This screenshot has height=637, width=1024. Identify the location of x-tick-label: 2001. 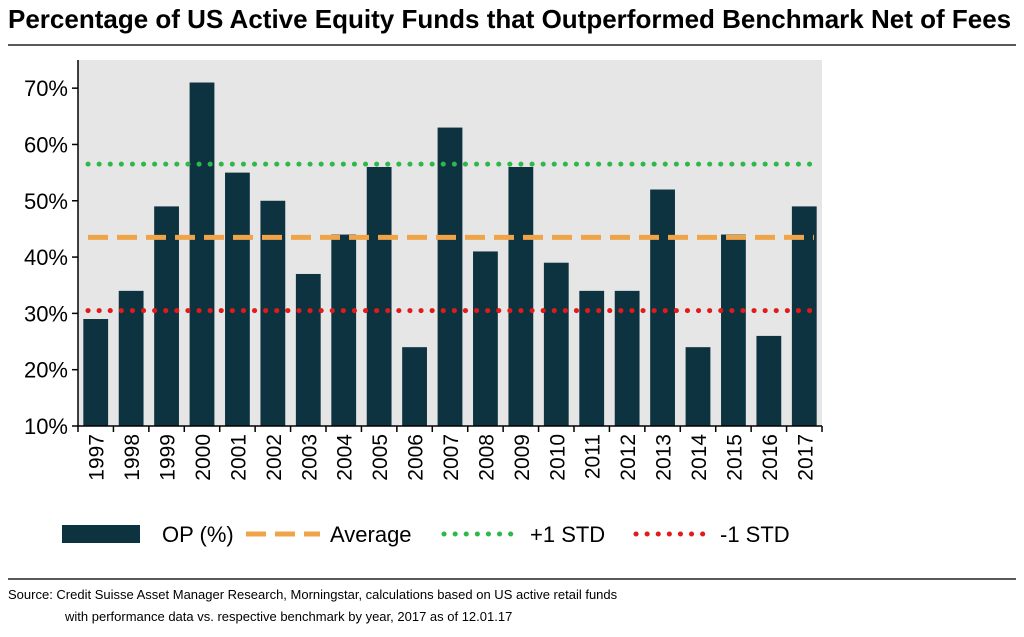
(238, 457).